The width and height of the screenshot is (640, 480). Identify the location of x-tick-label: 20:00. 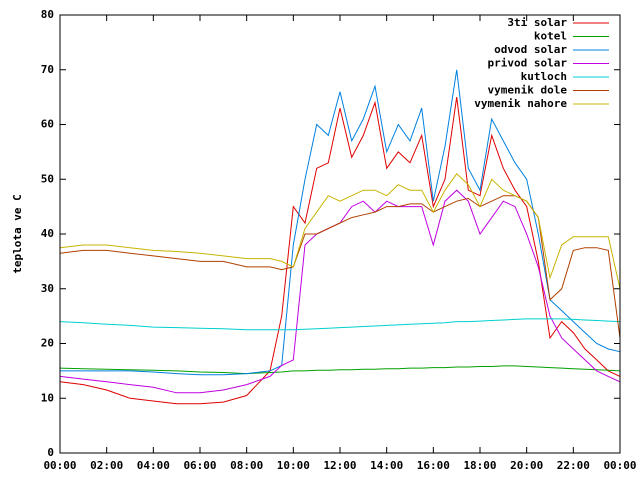
(526, 465).